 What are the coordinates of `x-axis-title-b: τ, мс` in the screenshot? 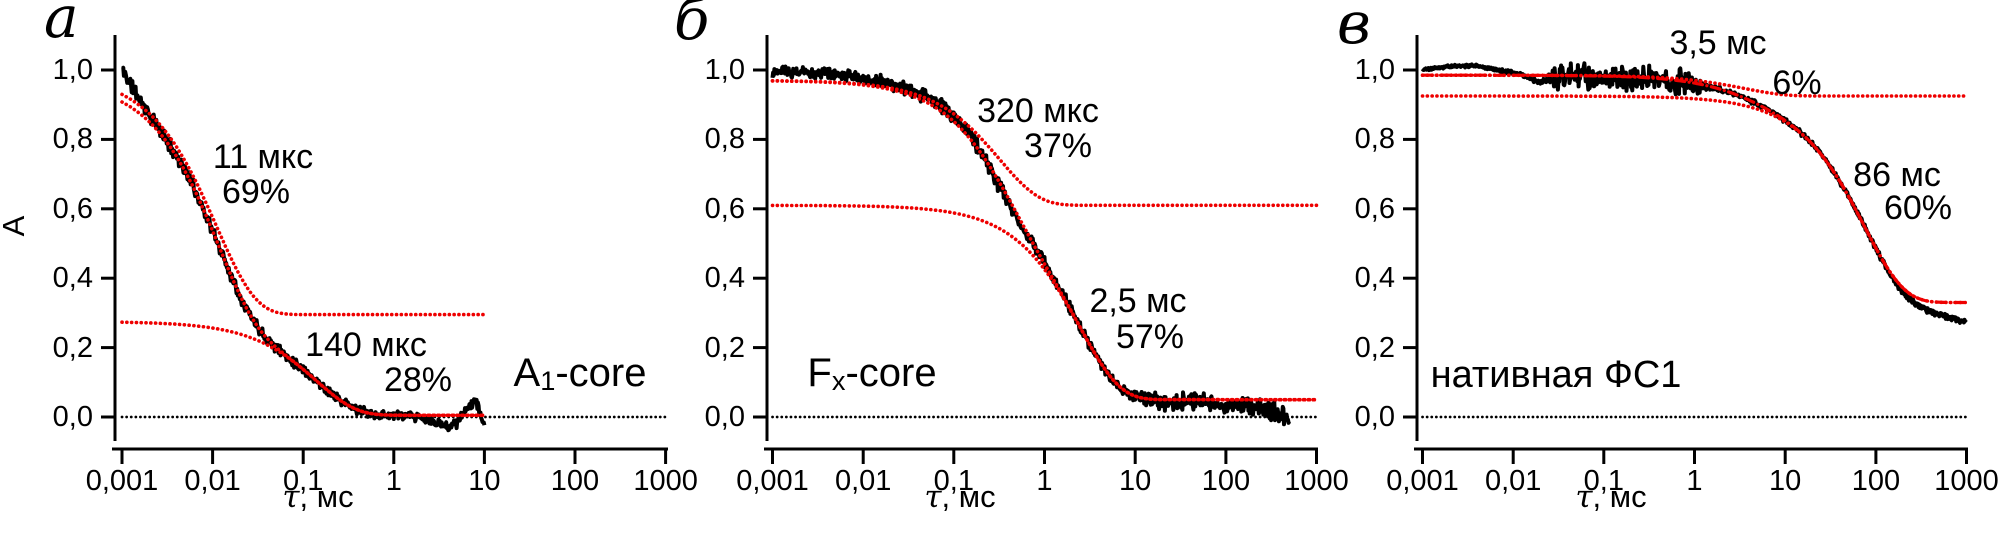 It's located at (960, 497).